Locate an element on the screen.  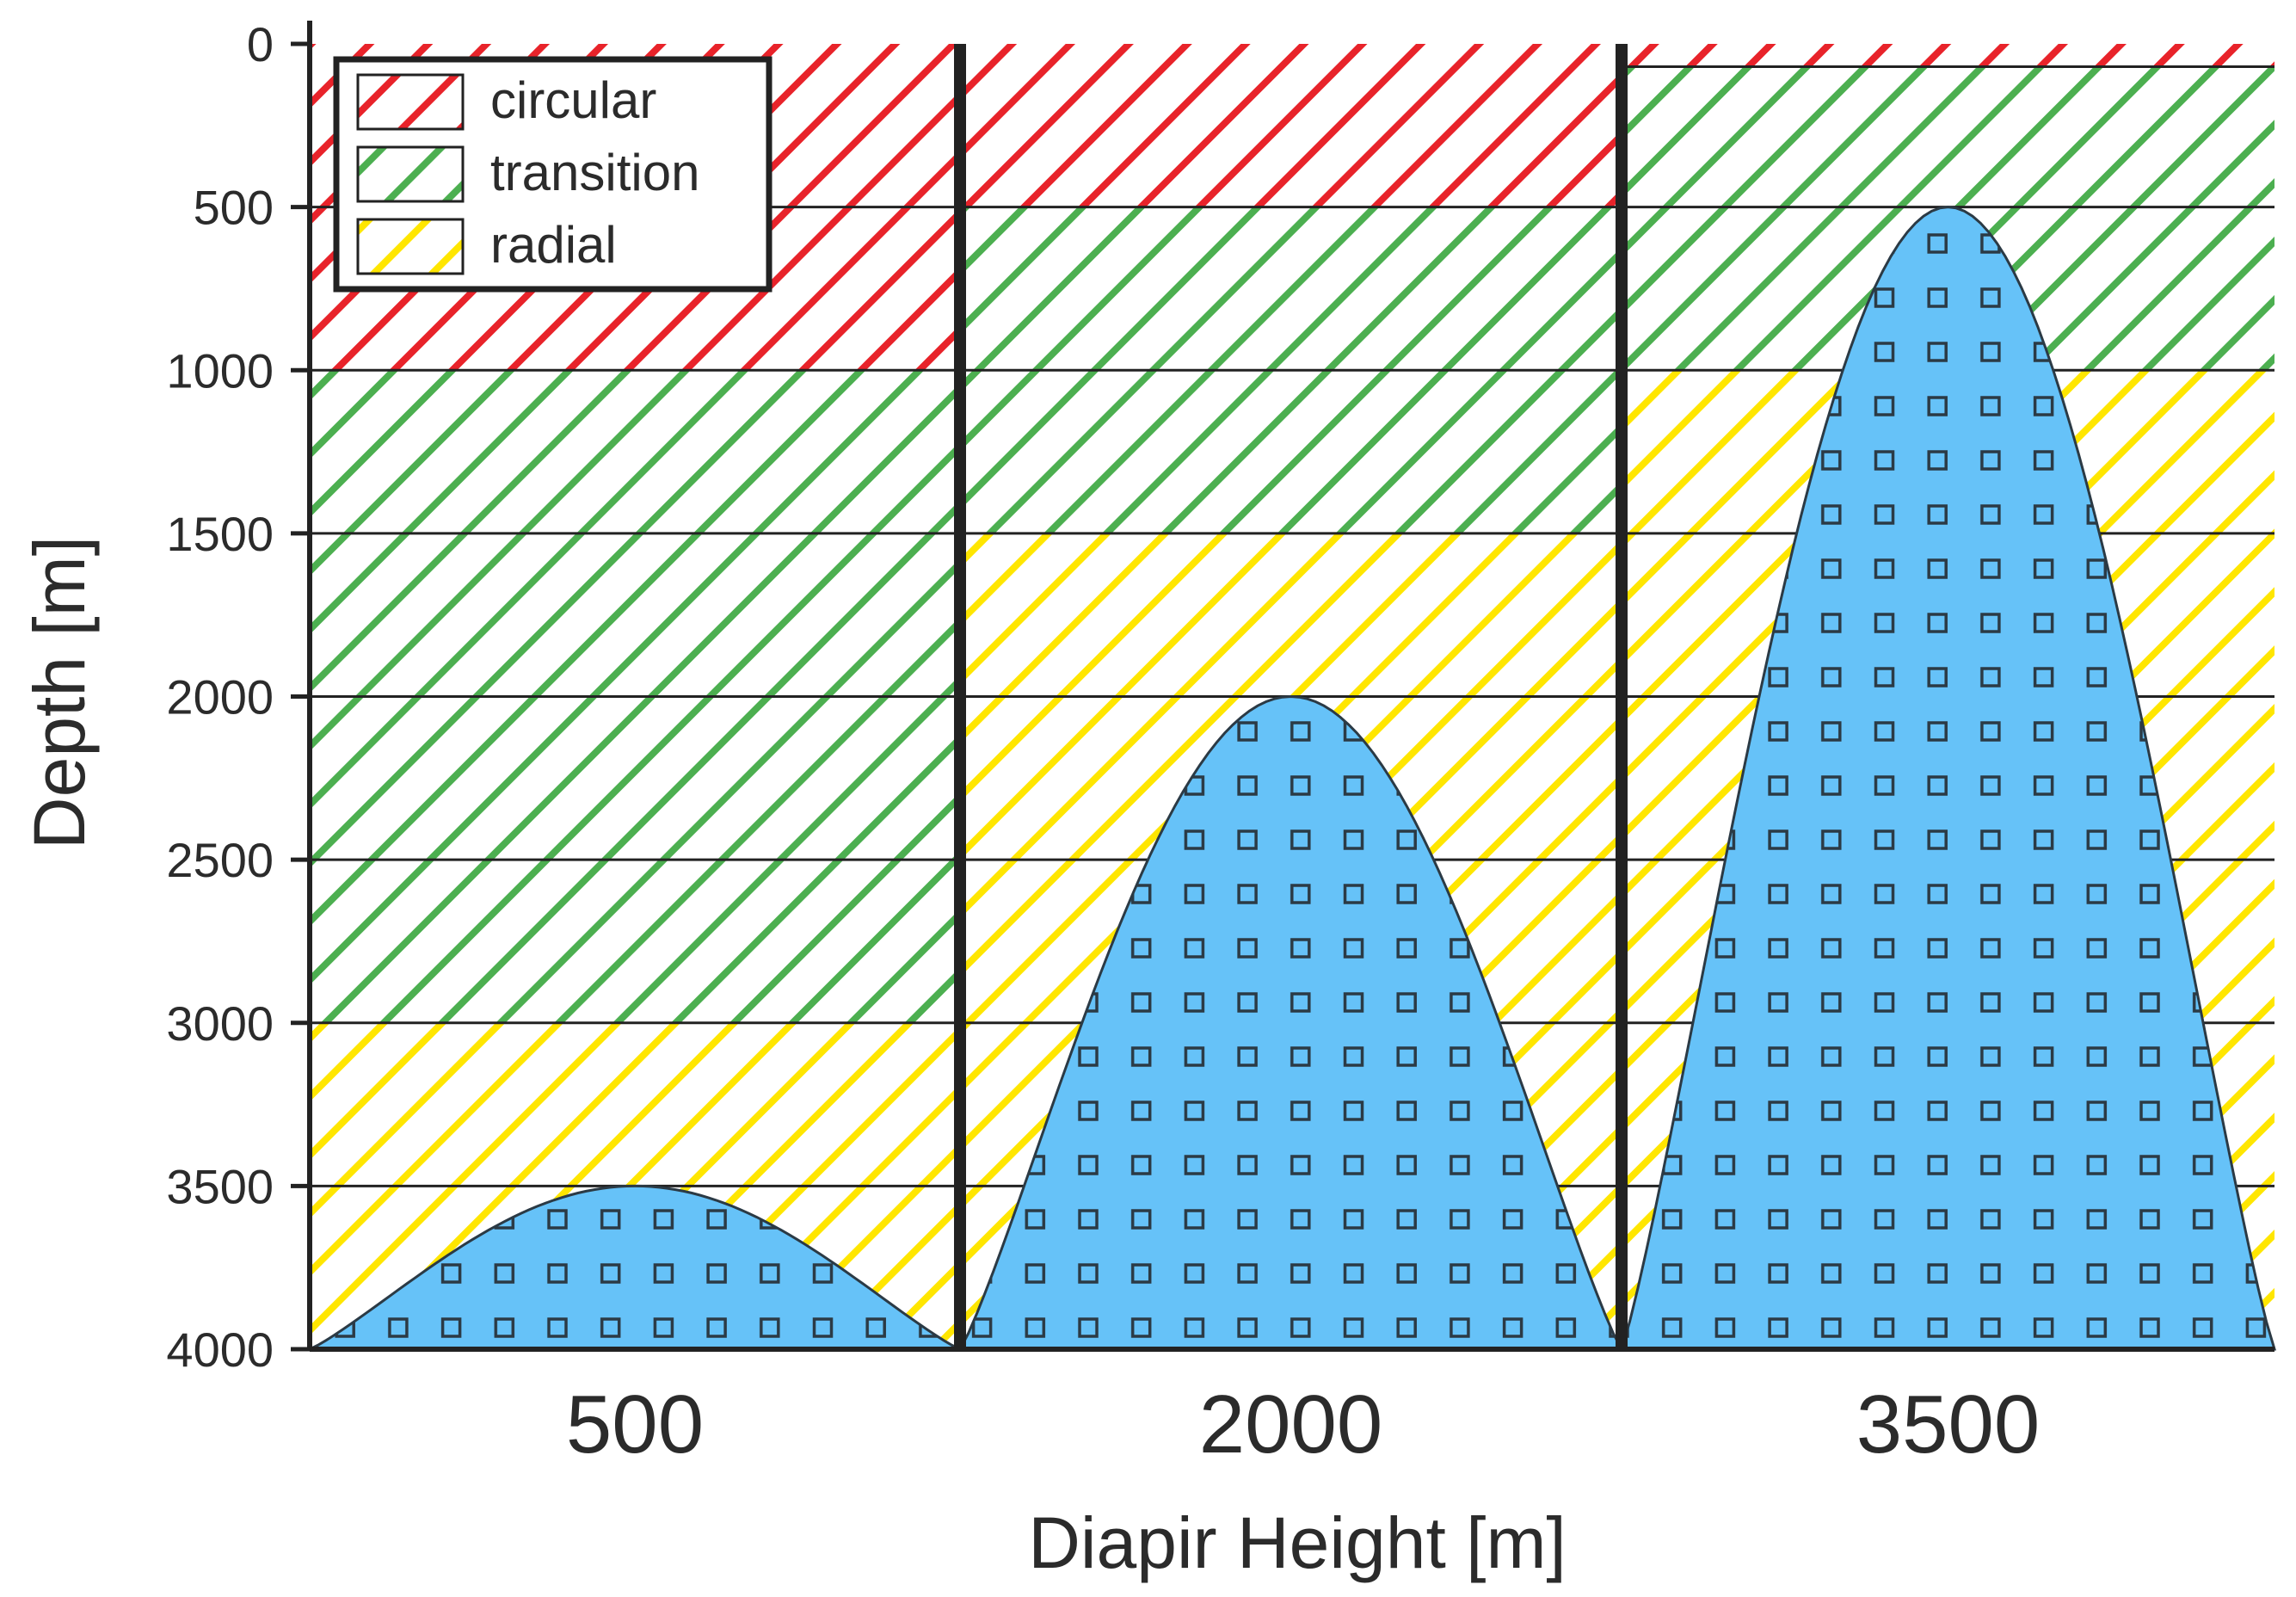
diapir-2000 is located at coordinates (1290, 1022).